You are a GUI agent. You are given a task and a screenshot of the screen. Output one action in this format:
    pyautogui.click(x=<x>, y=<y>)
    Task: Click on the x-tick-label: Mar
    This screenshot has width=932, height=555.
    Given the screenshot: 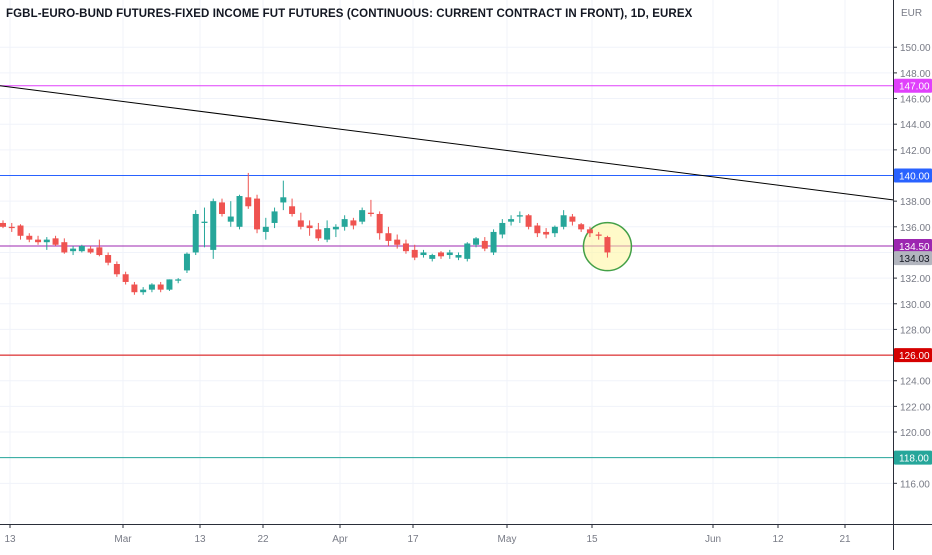 What is the action you would take?
    pyautogui.click(x=123, y=539)
    